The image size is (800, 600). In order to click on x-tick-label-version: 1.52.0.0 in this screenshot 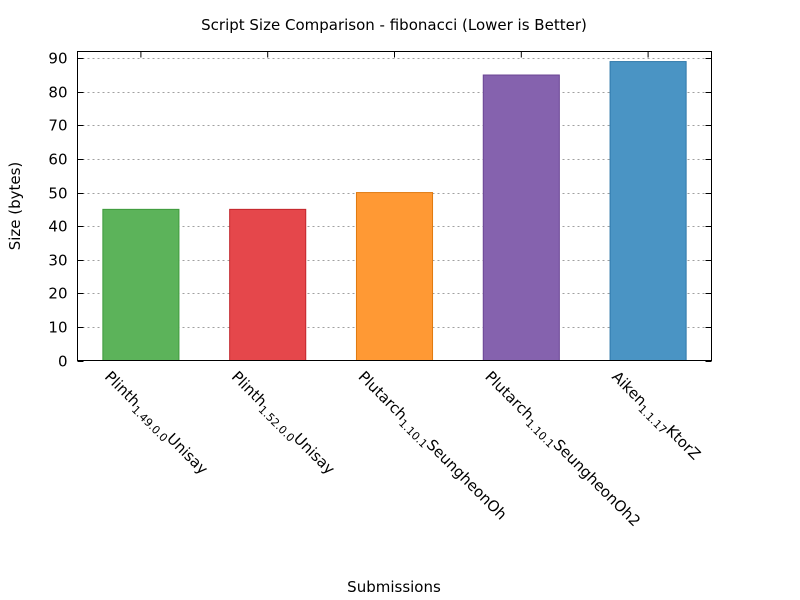, I will do `click(276, 423)`.